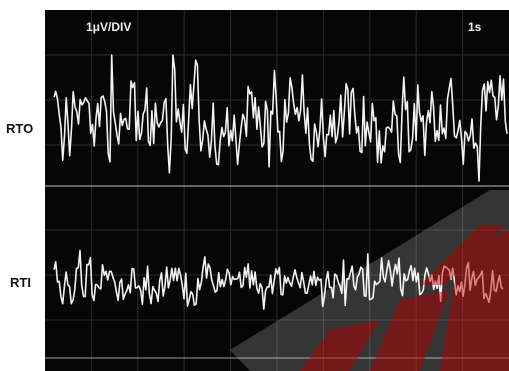 This screenshot has width=509, height=371. I want to click on vertical-scale-label: 1μV/DIV, so click(108, 27).